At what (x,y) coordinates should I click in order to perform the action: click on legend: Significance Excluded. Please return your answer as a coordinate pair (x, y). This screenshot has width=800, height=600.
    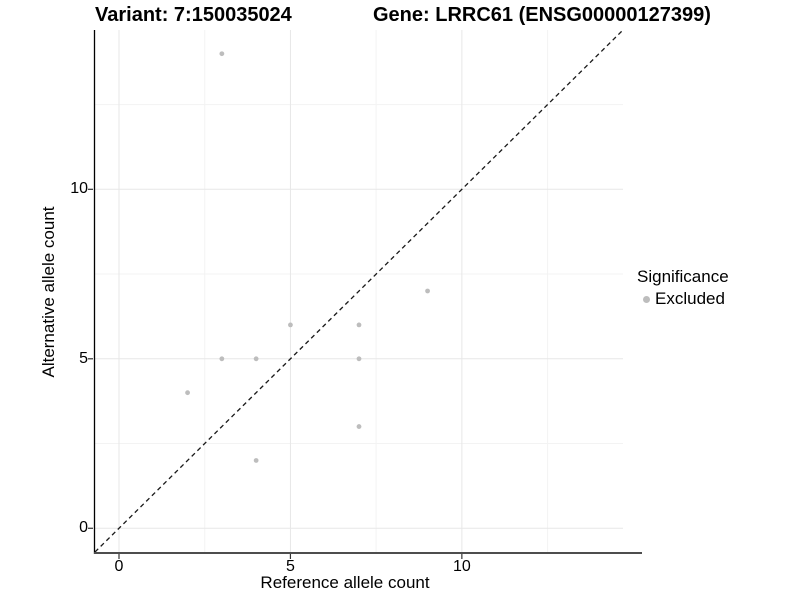
    Looking at the image, I should click on (683, 288).